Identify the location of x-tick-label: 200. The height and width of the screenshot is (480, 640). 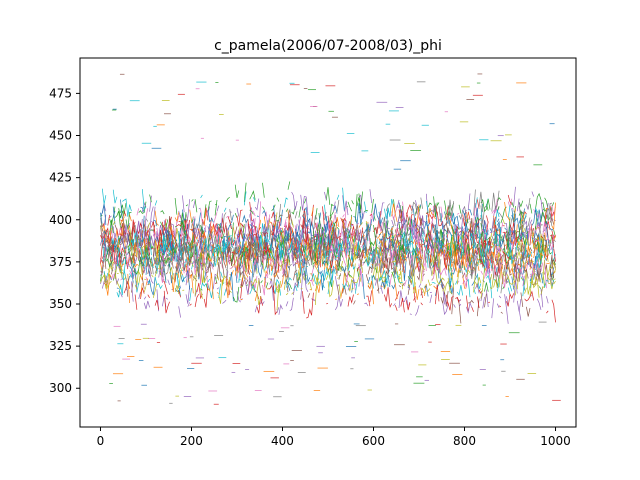
(191, 441).